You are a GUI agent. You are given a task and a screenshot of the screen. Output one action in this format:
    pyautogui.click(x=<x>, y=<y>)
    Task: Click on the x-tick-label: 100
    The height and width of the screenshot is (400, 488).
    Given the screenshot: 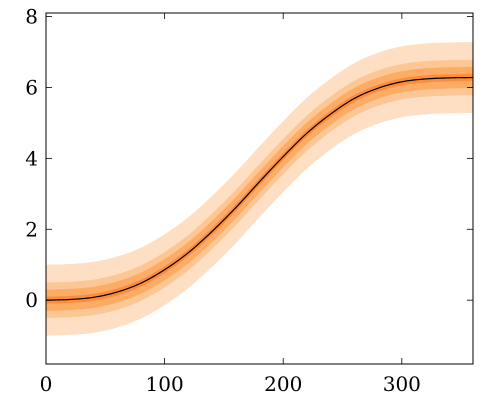 What is the action you would take?
    pyautogui.click(x=165, y=384)
    